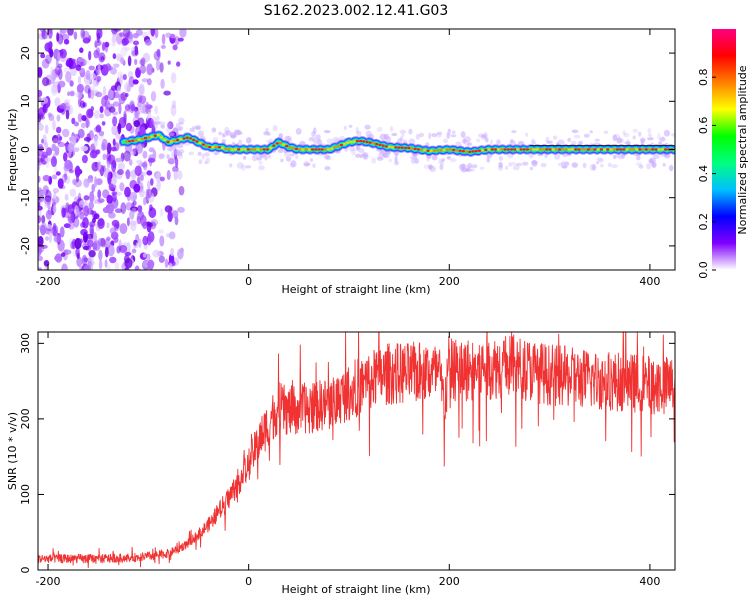  I want to click on y-tick-label: 10, so click(25, 101).